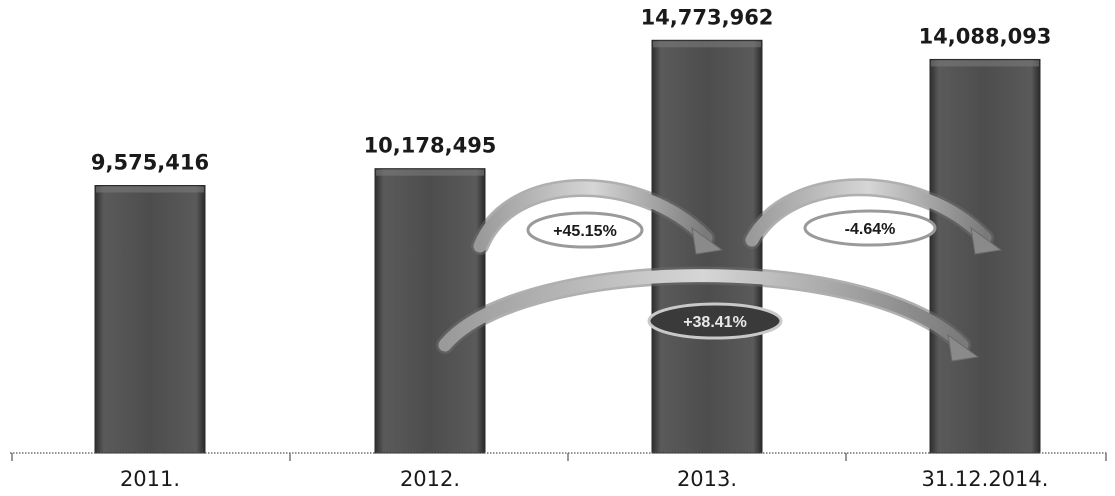 This screenshot has height=496, width=1115. What do you see at coordinates (430, 479) in the screenshot?
I see `tick-label-2: 2012.` at bounding box center [430, 479].